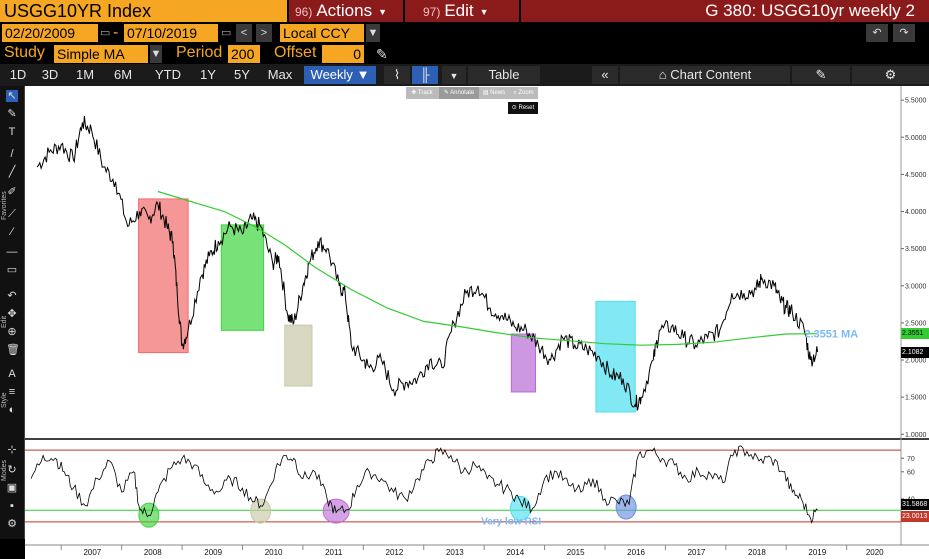 The width and height of the screenshot is (929, 559). What do you see at coordinates (322, 33) in the screenshot?
I see `currency-select: Local CCY` at bounding box center [322, 33].